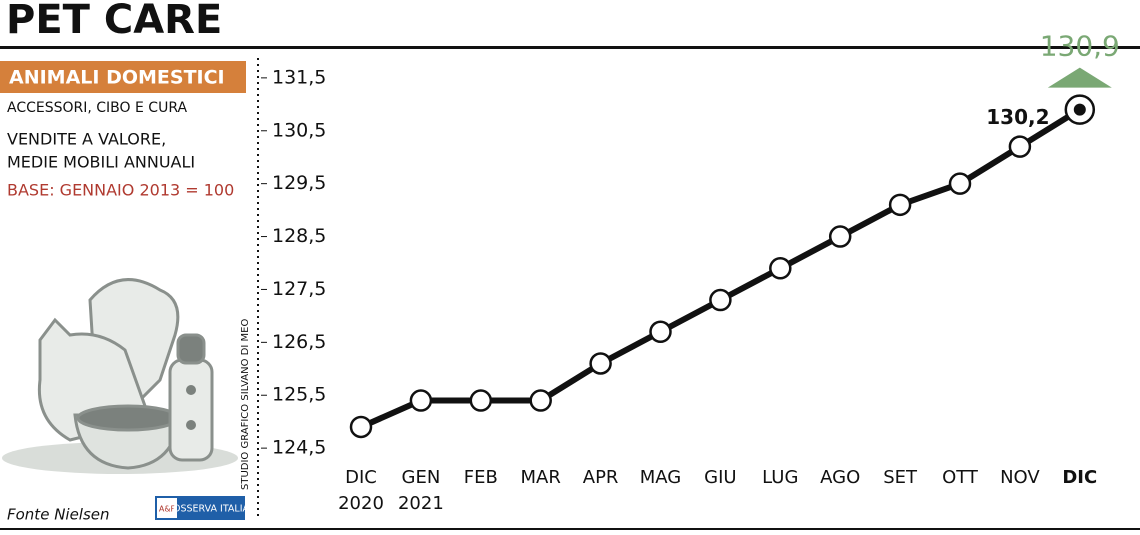  Describe the element at coordinates (541, 477) in the screenshot. I see `x-tick-label: MAR` at that location.